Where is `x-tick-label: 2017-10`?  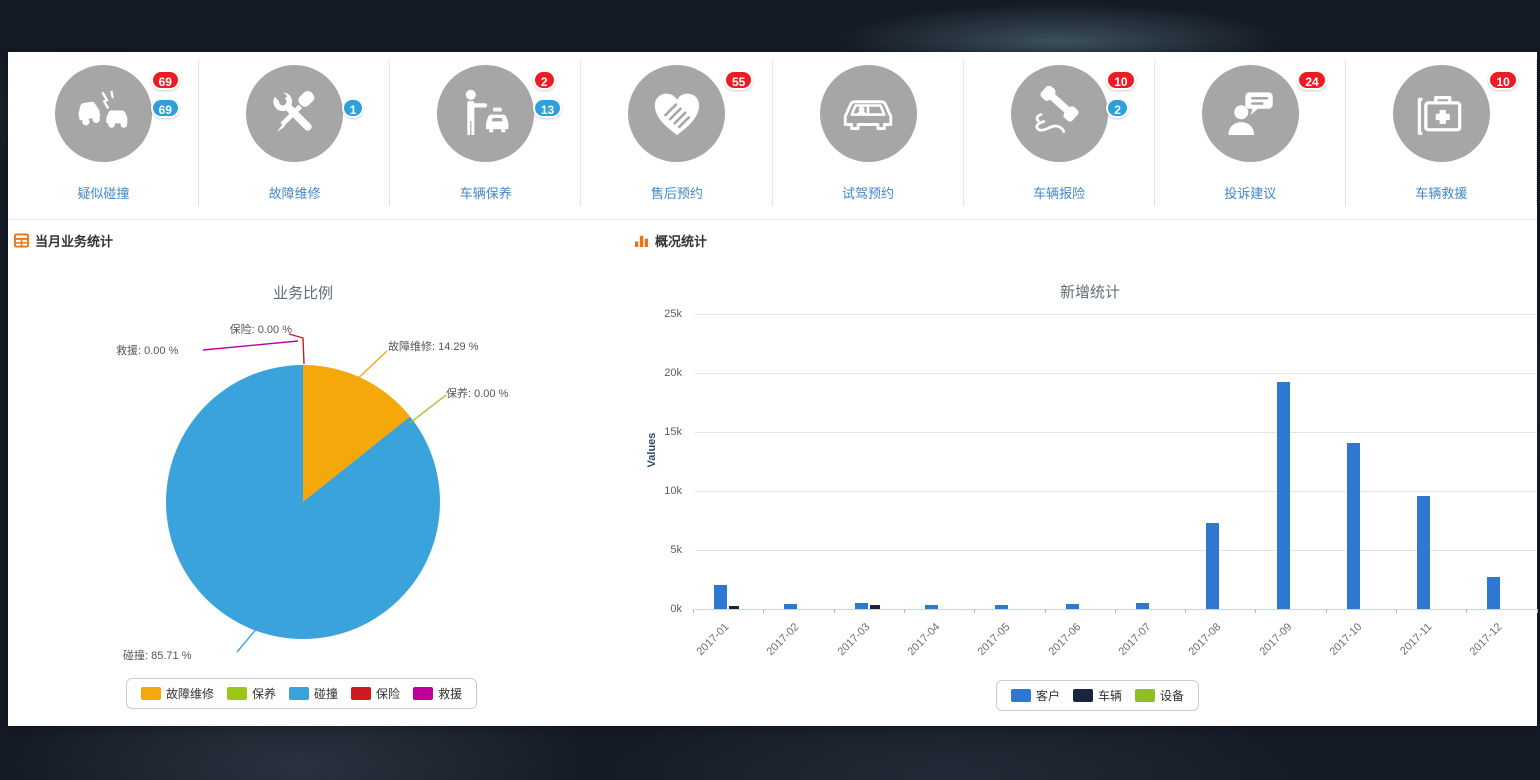
x-tick-label: 2017-10 is located at coordinates (1346, 640).